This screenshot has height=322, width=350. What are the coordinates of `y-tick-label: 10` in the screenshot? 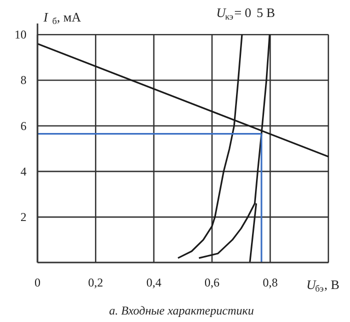 It's located at (20, 35).